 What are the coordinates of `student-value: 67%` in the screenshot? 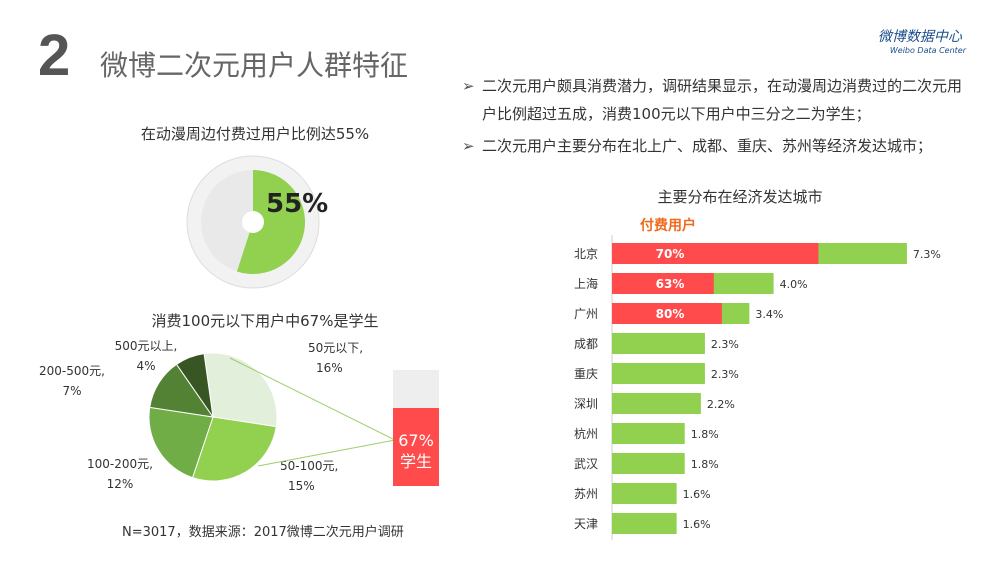 It's located at (416, 440).